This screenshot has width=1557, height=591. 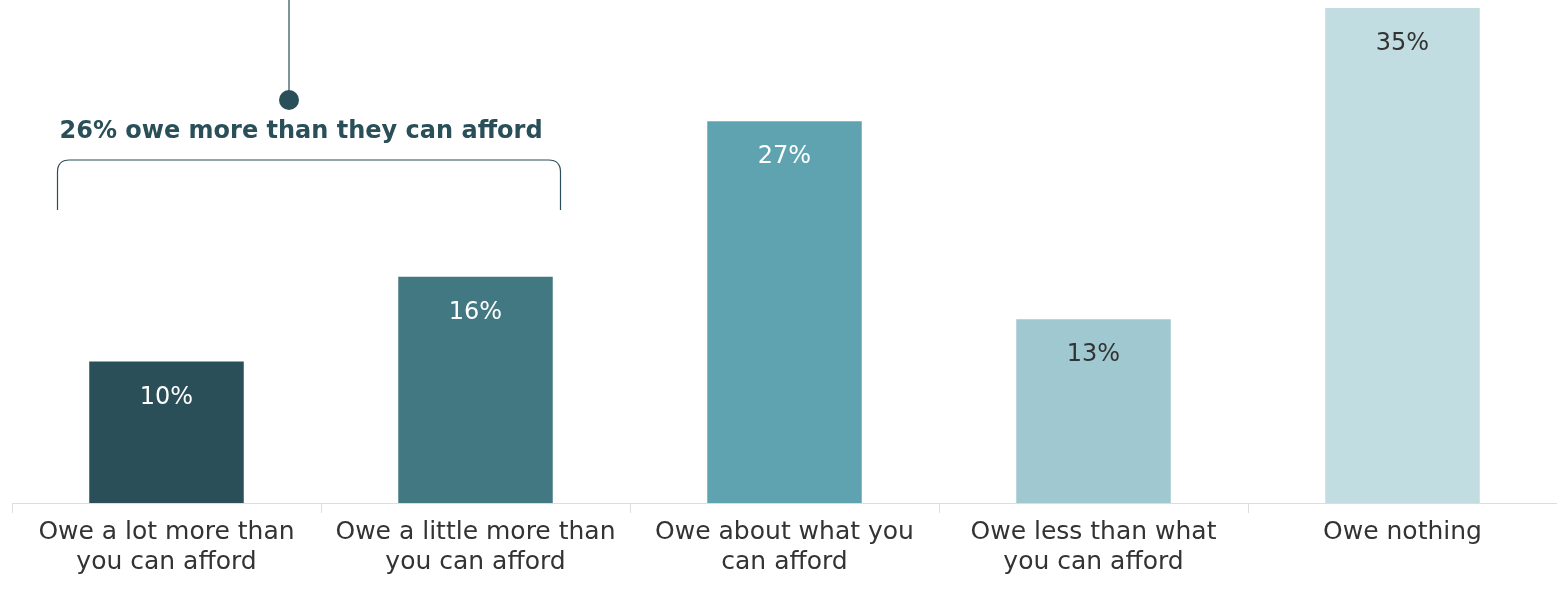 What do you see at coordinates (301, 130) in the screenshot?
I see `annotation: 26% owe more than they can afford` at bounding box center [301, 130].